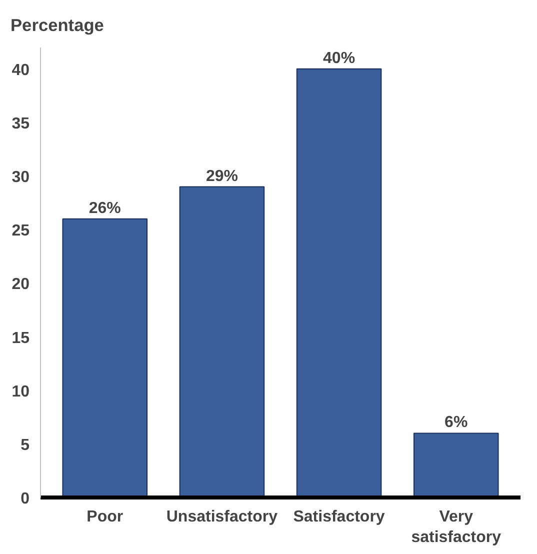 This screenshot has width=537, height=554. What do you see at coordinates (222, 176) in the screenshot?
I see `data-label: 29%` at bounding box center [222, 176].